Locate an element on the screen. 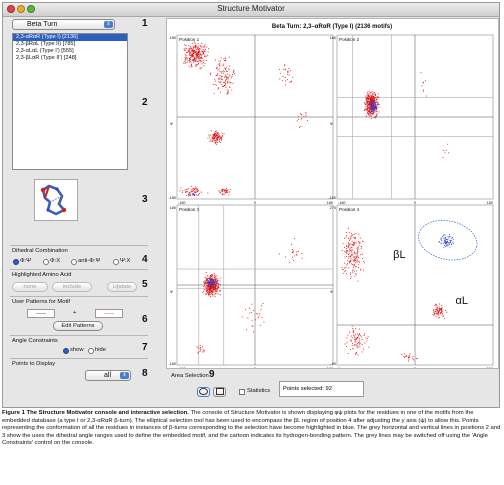 Image resolution: width=504 pixels, height=485 pixels. dihedral-radio-psi-chi is located at coordinates (116, 262).